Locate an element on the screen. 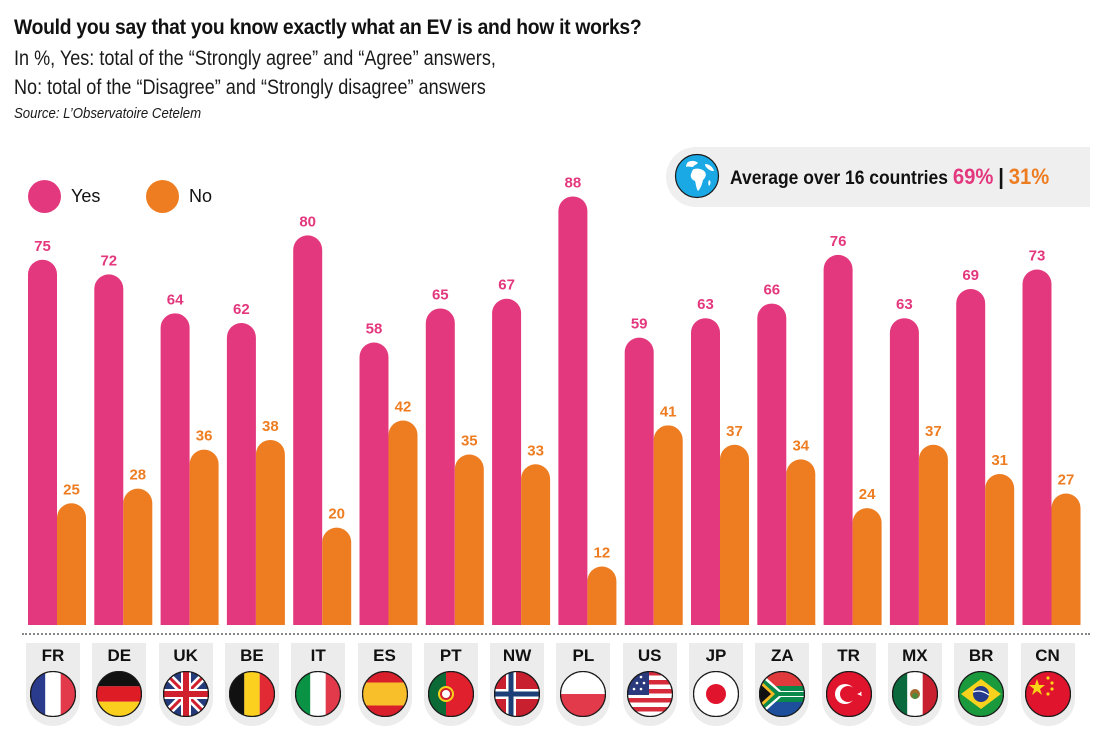 The width and height of the screenshot is (1108, 738). average-label: Average over 16 countries is located at coordinates (839, 178).